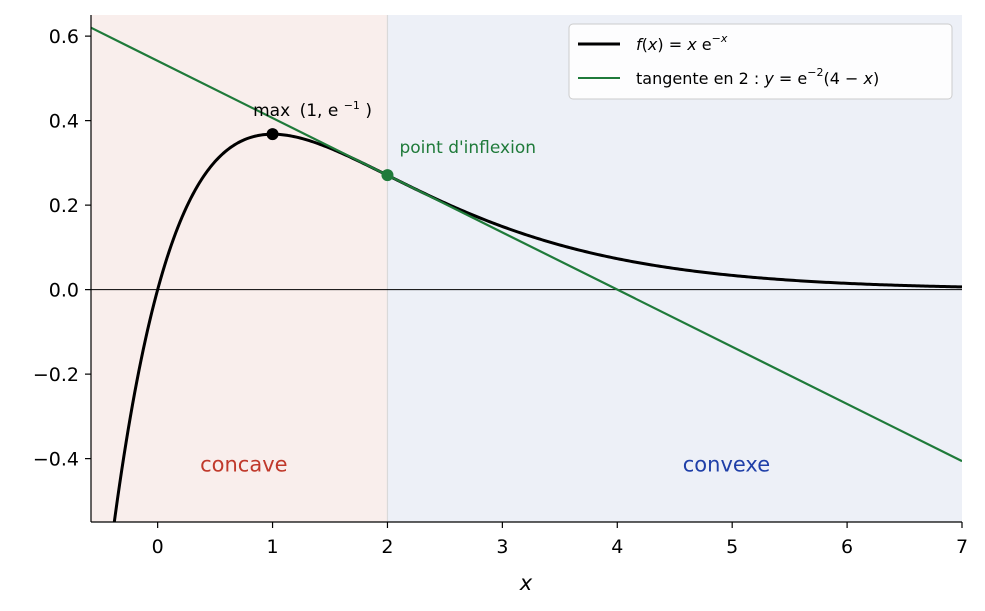 Image resolution: width=985 pixels, height=611 pixels. I want to click on y-tick-label: 0.4, so click(64, 122).